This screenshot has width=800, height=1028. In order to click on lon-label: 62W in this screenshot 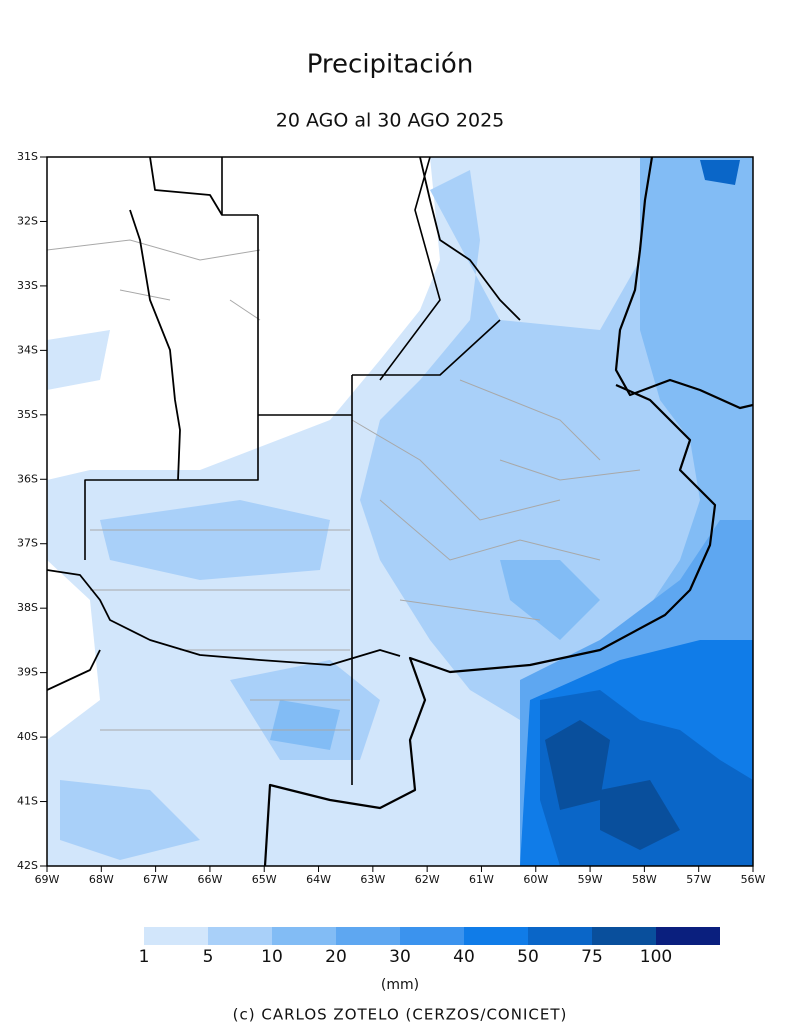, I will do `click(427, 879)`.